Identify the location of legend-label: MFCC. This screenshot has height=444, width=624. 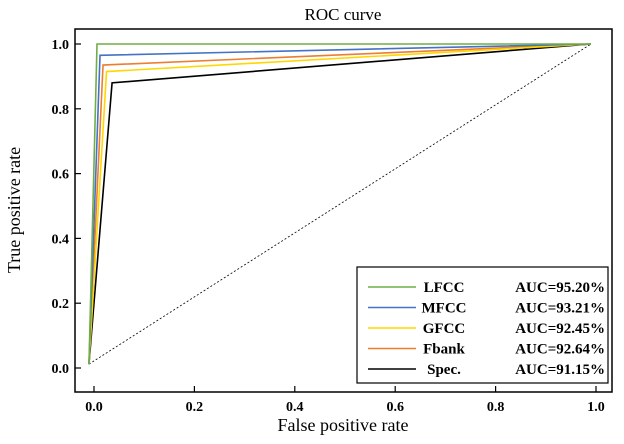
(444, 309).